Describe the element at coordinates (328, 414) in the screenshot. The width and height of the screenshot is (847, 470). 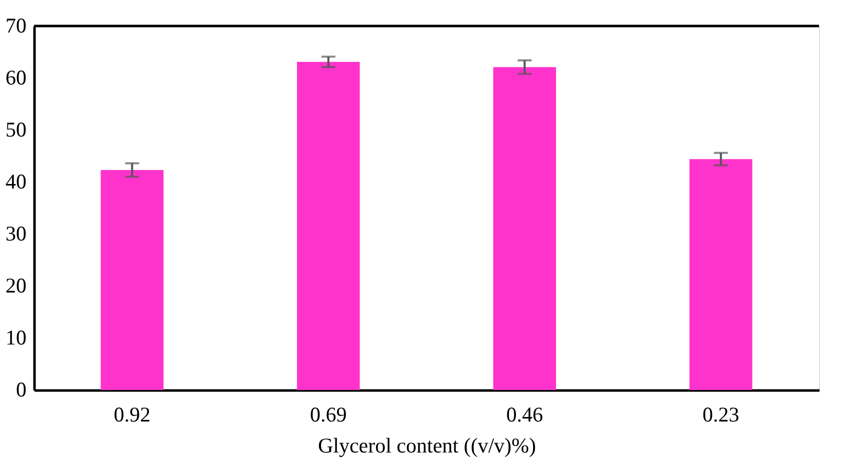
I see `x-tick-label: 0.69` at that location.